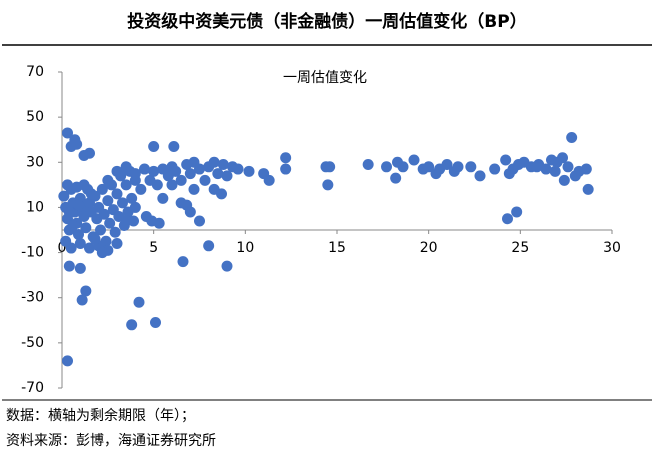 The width and height of the screenshot is (654, 459). Describe the element at coordinates (326, 21) in the screenshot. I see `page-title: 投资级中资美元债（非金融债）一周估值变化（BP）` at that location.